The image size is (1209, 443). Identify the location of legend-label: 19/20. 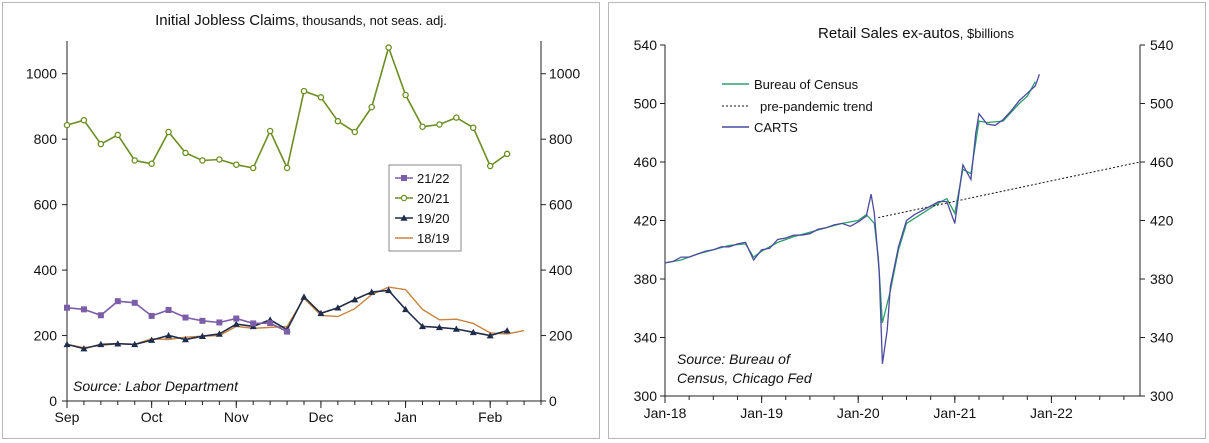
(433, 218).